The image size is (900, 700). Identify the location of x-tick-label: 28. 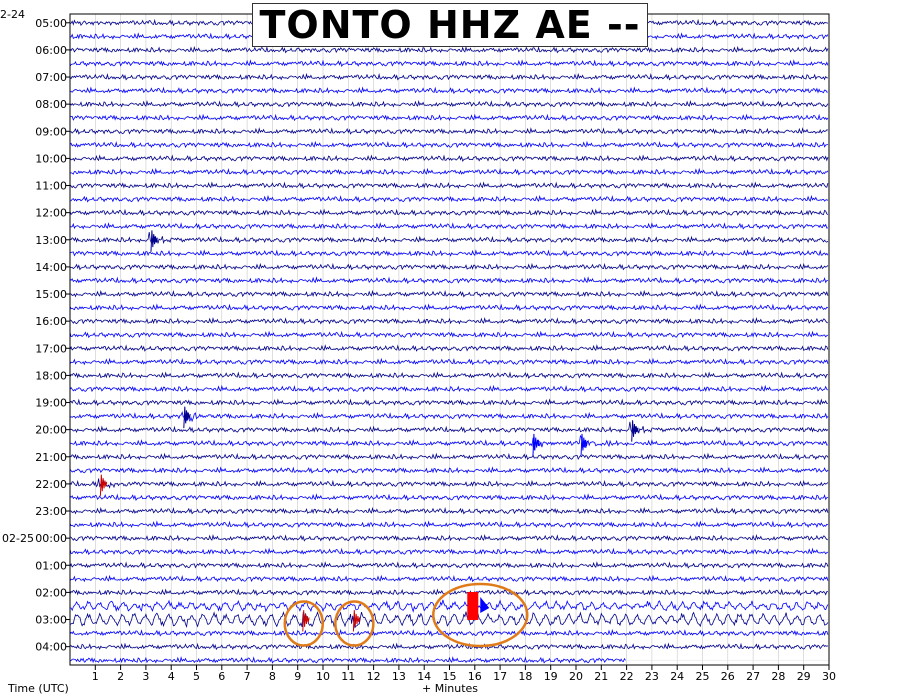
(778, 676).